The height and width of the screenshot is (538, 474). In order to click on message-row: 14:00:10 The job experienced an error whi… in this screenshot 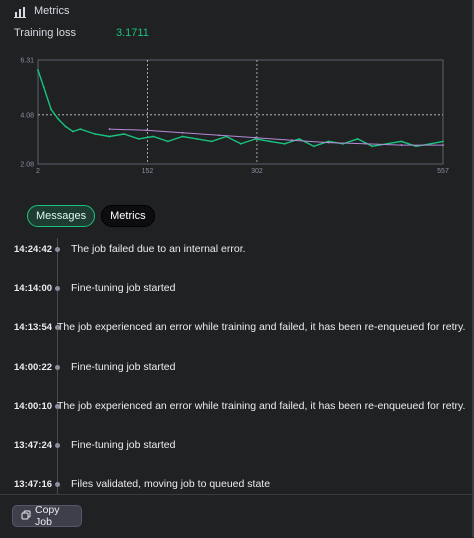, I will do `click(235, 407)`.